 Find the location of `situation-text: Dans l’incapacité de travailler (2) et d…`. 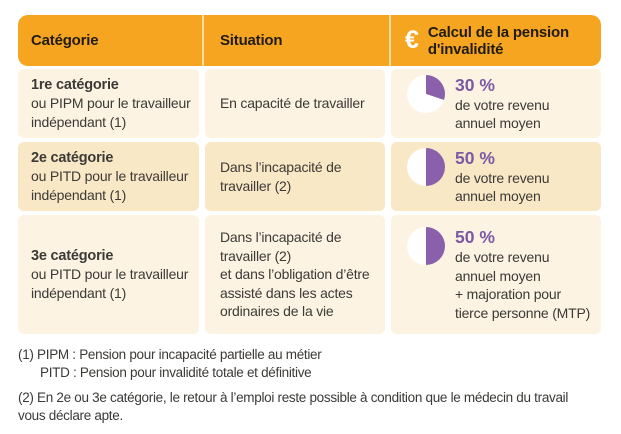

situation-text: Dans l’incapacité de travailler (2) et d… is located at coordinates (295, 274).